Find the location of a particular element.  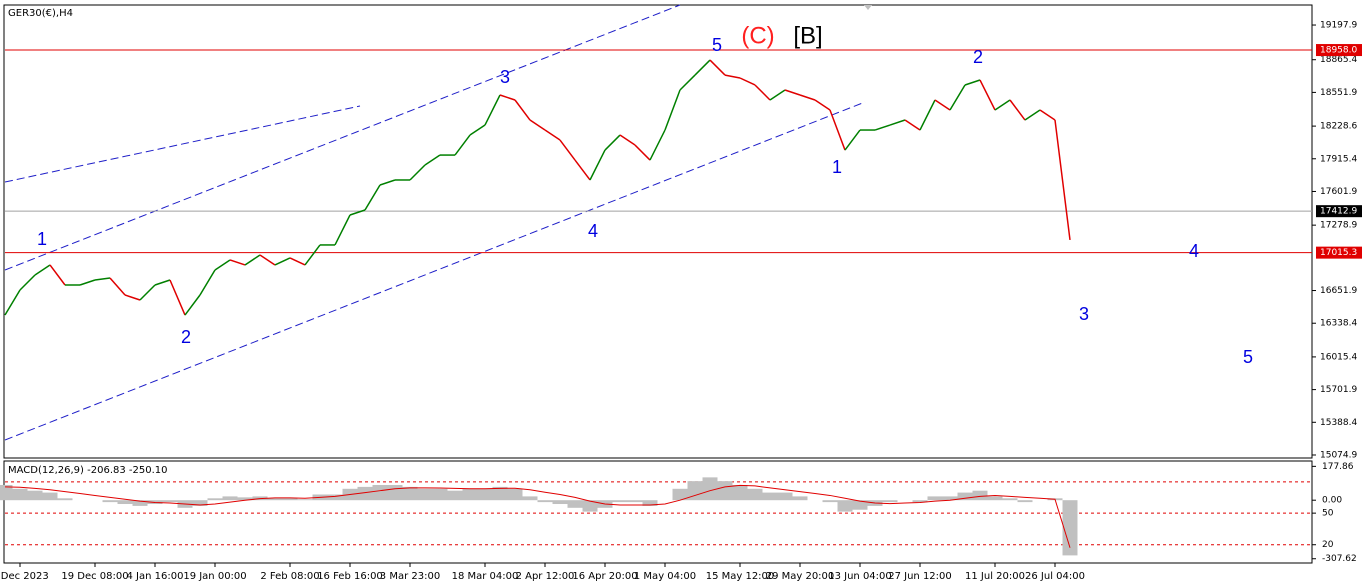

wave-label: 2 is located at coordinates (186, 337).